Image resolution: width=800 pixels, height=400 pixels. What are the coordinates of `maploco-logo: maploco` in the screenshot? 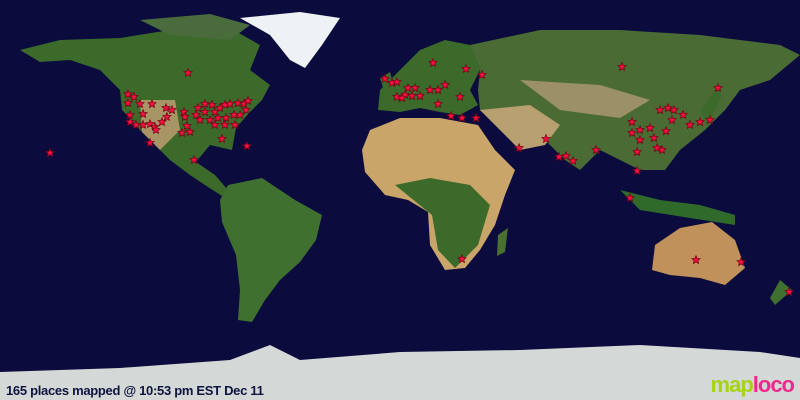 It's located at (752, 385).